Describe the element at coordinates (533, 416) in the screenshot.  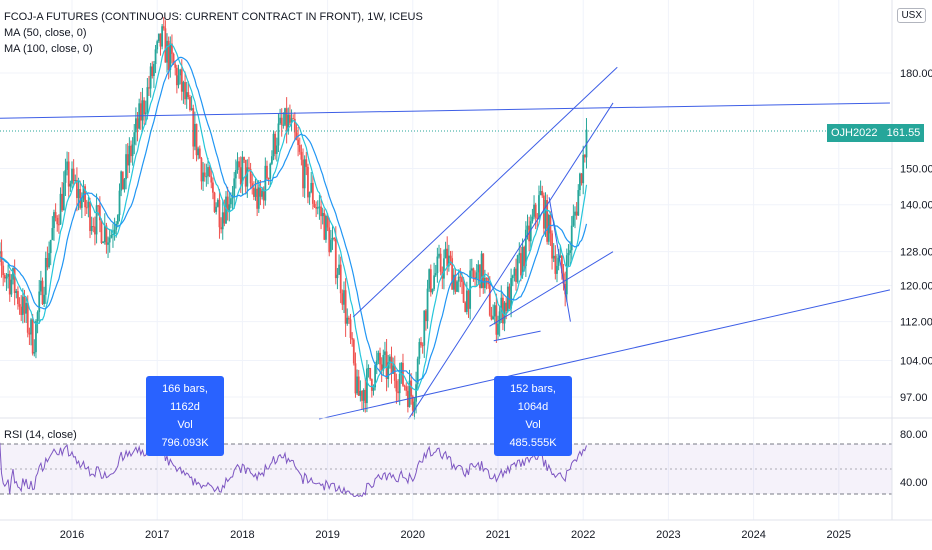
I see `measure-box-2: 152 bars, 1064d Vol 485.555K` at that location.